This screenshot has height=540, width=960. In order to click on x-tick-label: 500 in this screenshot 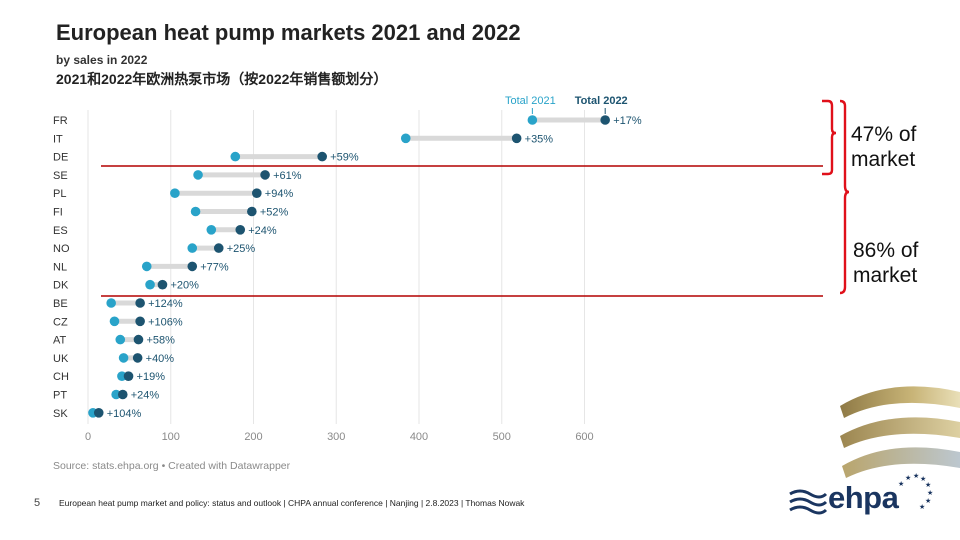, I will do `click(502, 437)`.